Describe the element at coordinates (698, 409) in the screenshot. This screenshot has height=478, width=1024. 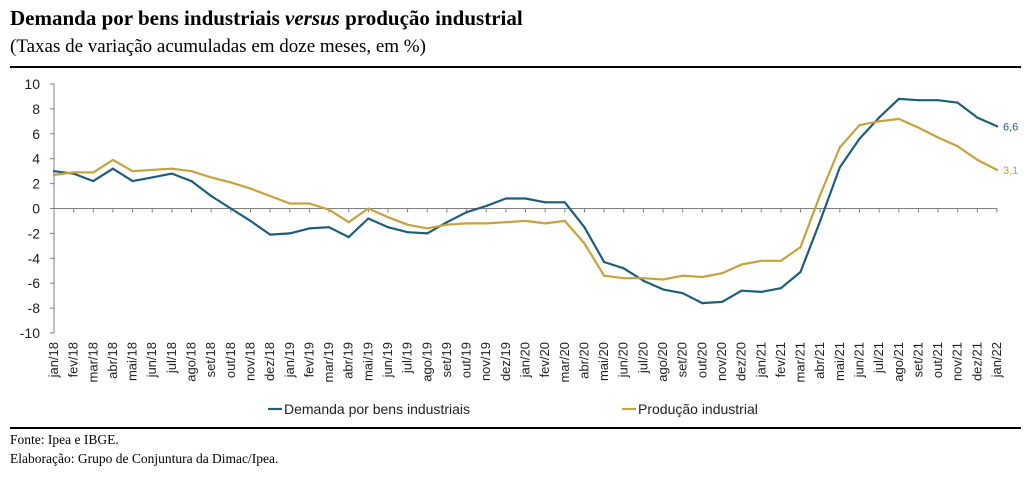
I see `legend-label: Produção industrial` at that location.